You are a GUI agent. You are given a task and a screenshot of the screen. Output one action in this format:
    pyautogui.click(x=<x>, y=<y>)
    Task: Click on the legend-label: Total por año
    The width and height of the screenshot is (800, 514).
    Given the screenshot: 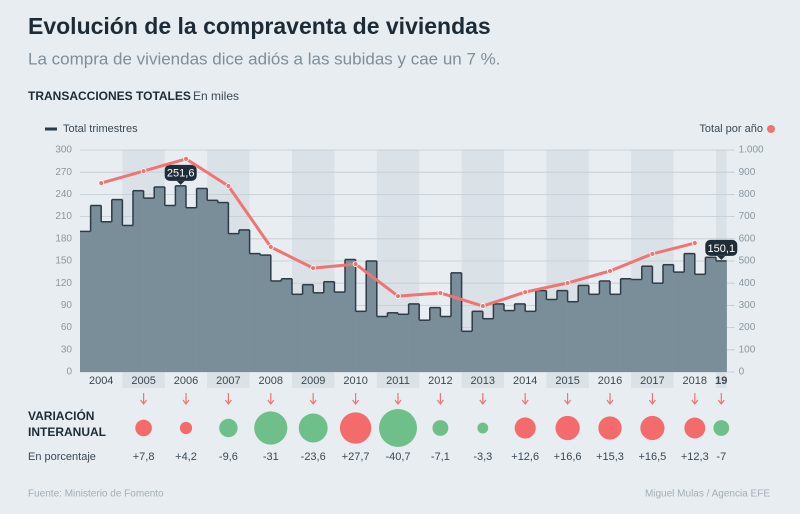 What is the action you would take?
    pyautogui.click(x=731, y=129)
    